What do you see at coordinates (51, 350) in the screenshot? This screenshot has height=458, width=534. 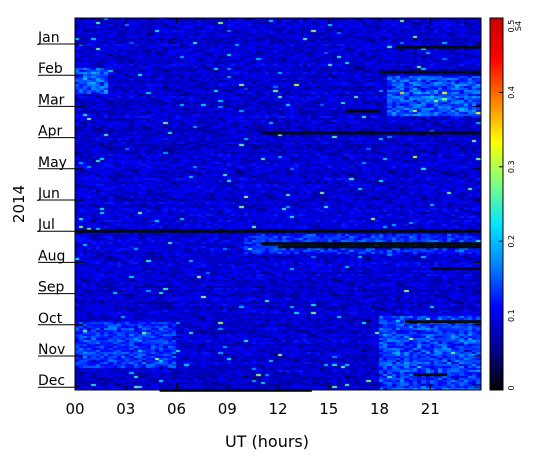 I see `y-tick-label-nov: Nov` at bounding box center [51, 350].